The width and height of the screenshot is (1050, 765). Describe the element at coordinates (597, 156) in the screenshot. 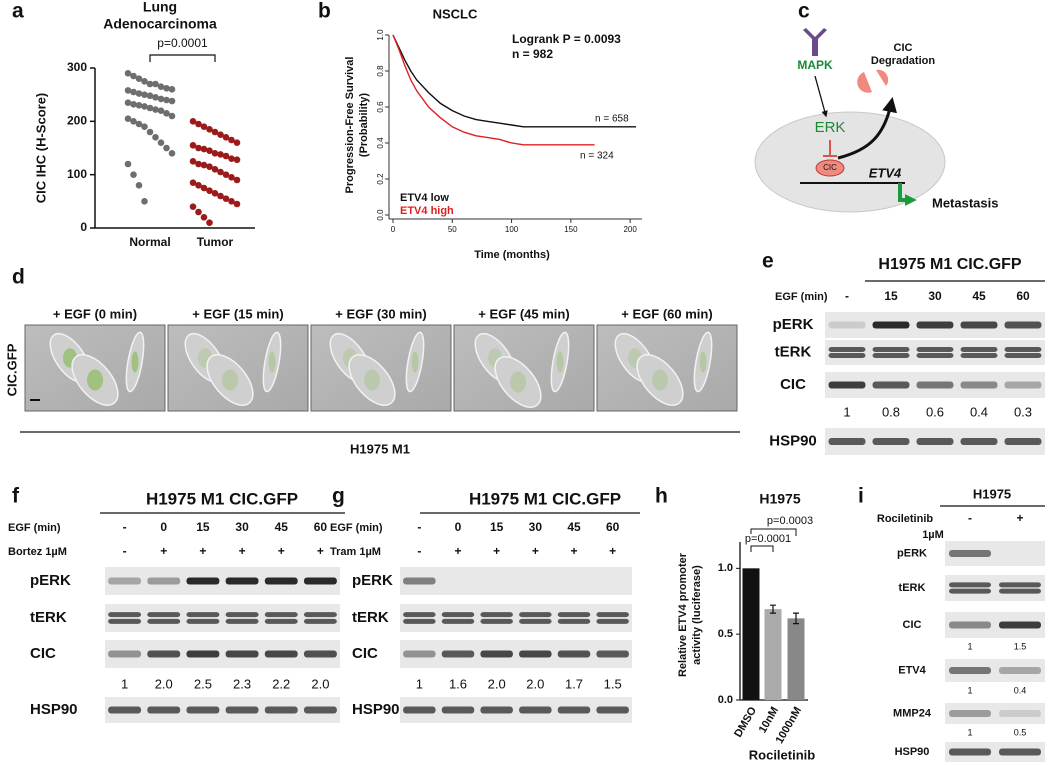

I see `annotation: n = 324` at that location.